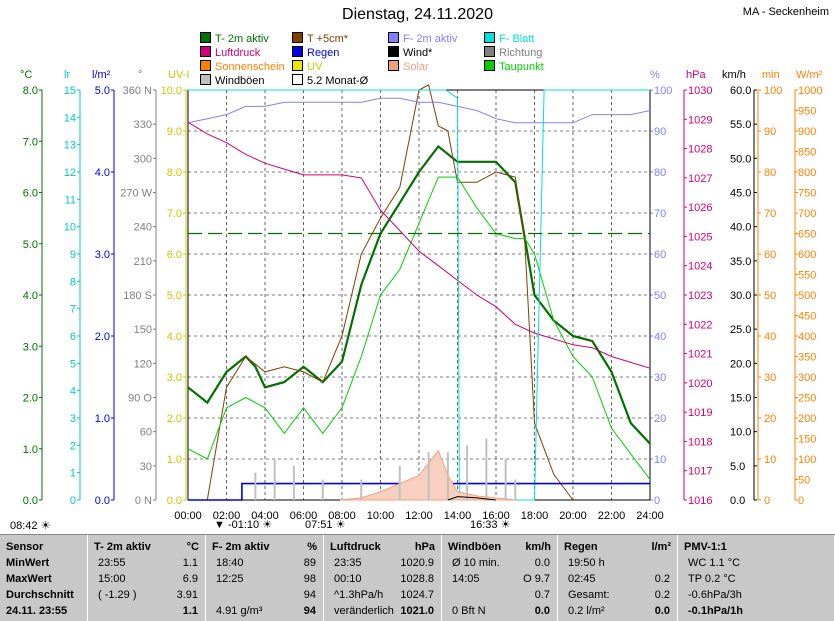  Describe the element at coordinates (807, 358) in the screenshot. I see `tick-label: 350` at that location.